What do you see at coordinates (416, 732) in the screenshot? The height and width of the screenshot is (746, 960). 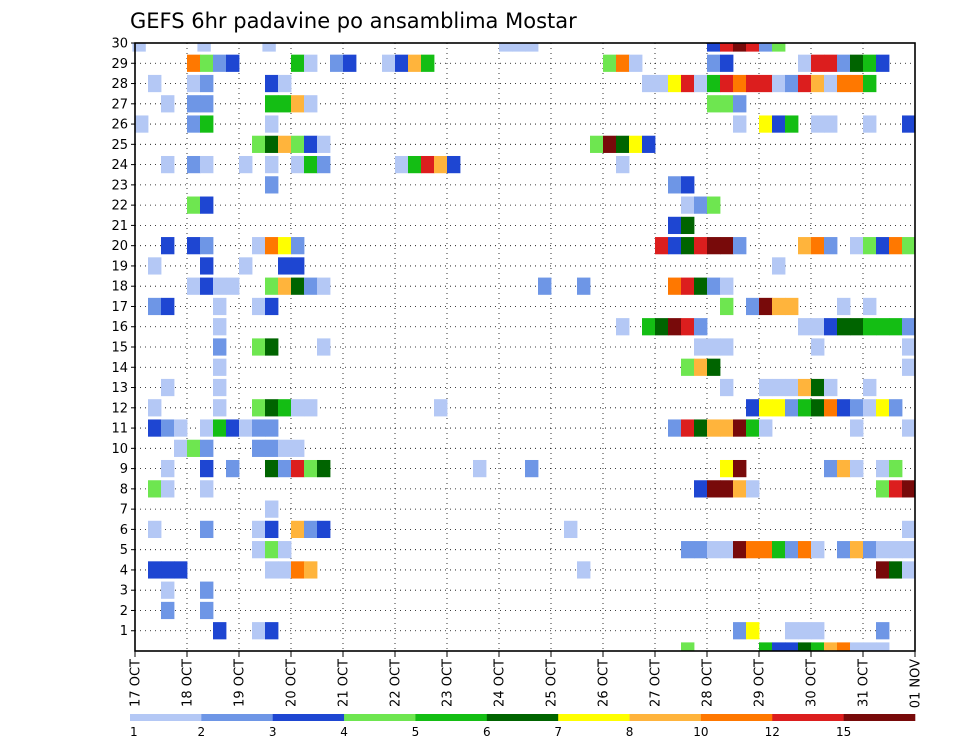 I see `colorbar-label: 5` at bounding box center [416, 732].